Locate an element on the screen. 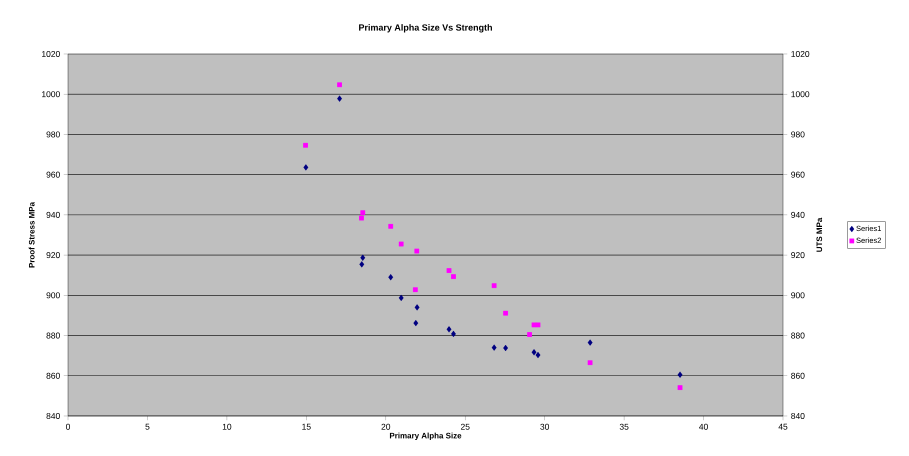 The width and height of the screenshot is (909, 456). x-tick-label: 10 is located at coordinates (227, 427).